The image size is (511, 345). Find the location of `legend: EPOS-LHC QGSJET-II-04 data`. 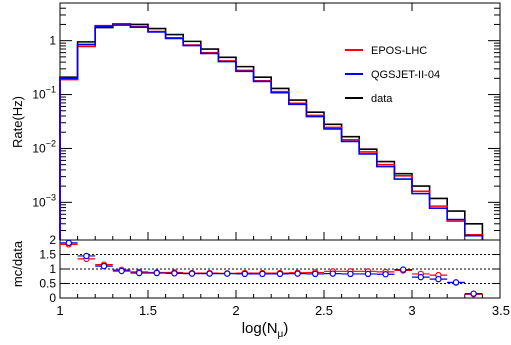

legend: EPOS-LHC QGSJET-II-04 data is located at coordinates (392, 75).